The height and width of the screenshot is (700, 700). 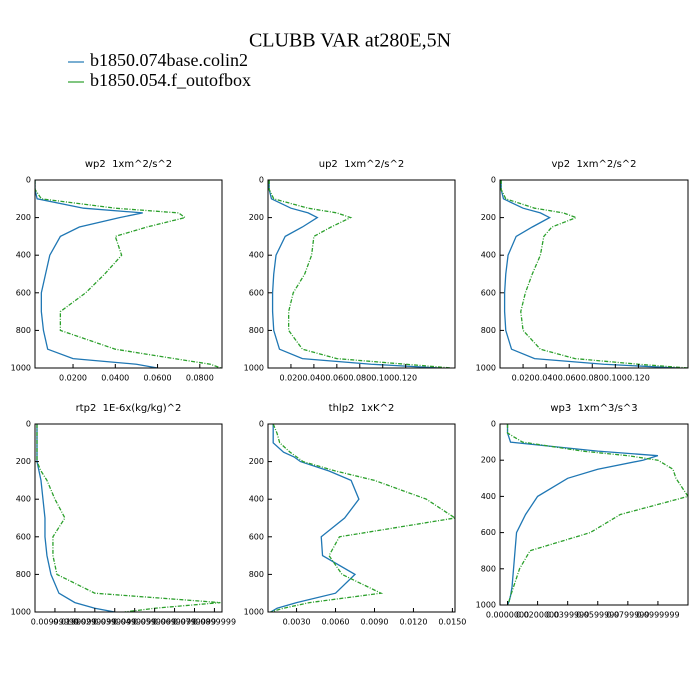 What do you see at coordinates (94, 622) in the screenshot?
I see `x-tick-label: 0.0299999` at bounding box center [94, 622].